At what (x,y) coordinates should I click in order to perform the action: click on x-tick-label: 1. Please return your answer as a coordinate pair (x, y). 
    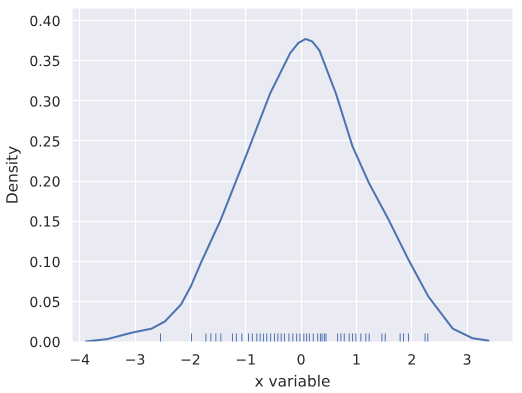
    Looking at the image, I should click on (356, 360).